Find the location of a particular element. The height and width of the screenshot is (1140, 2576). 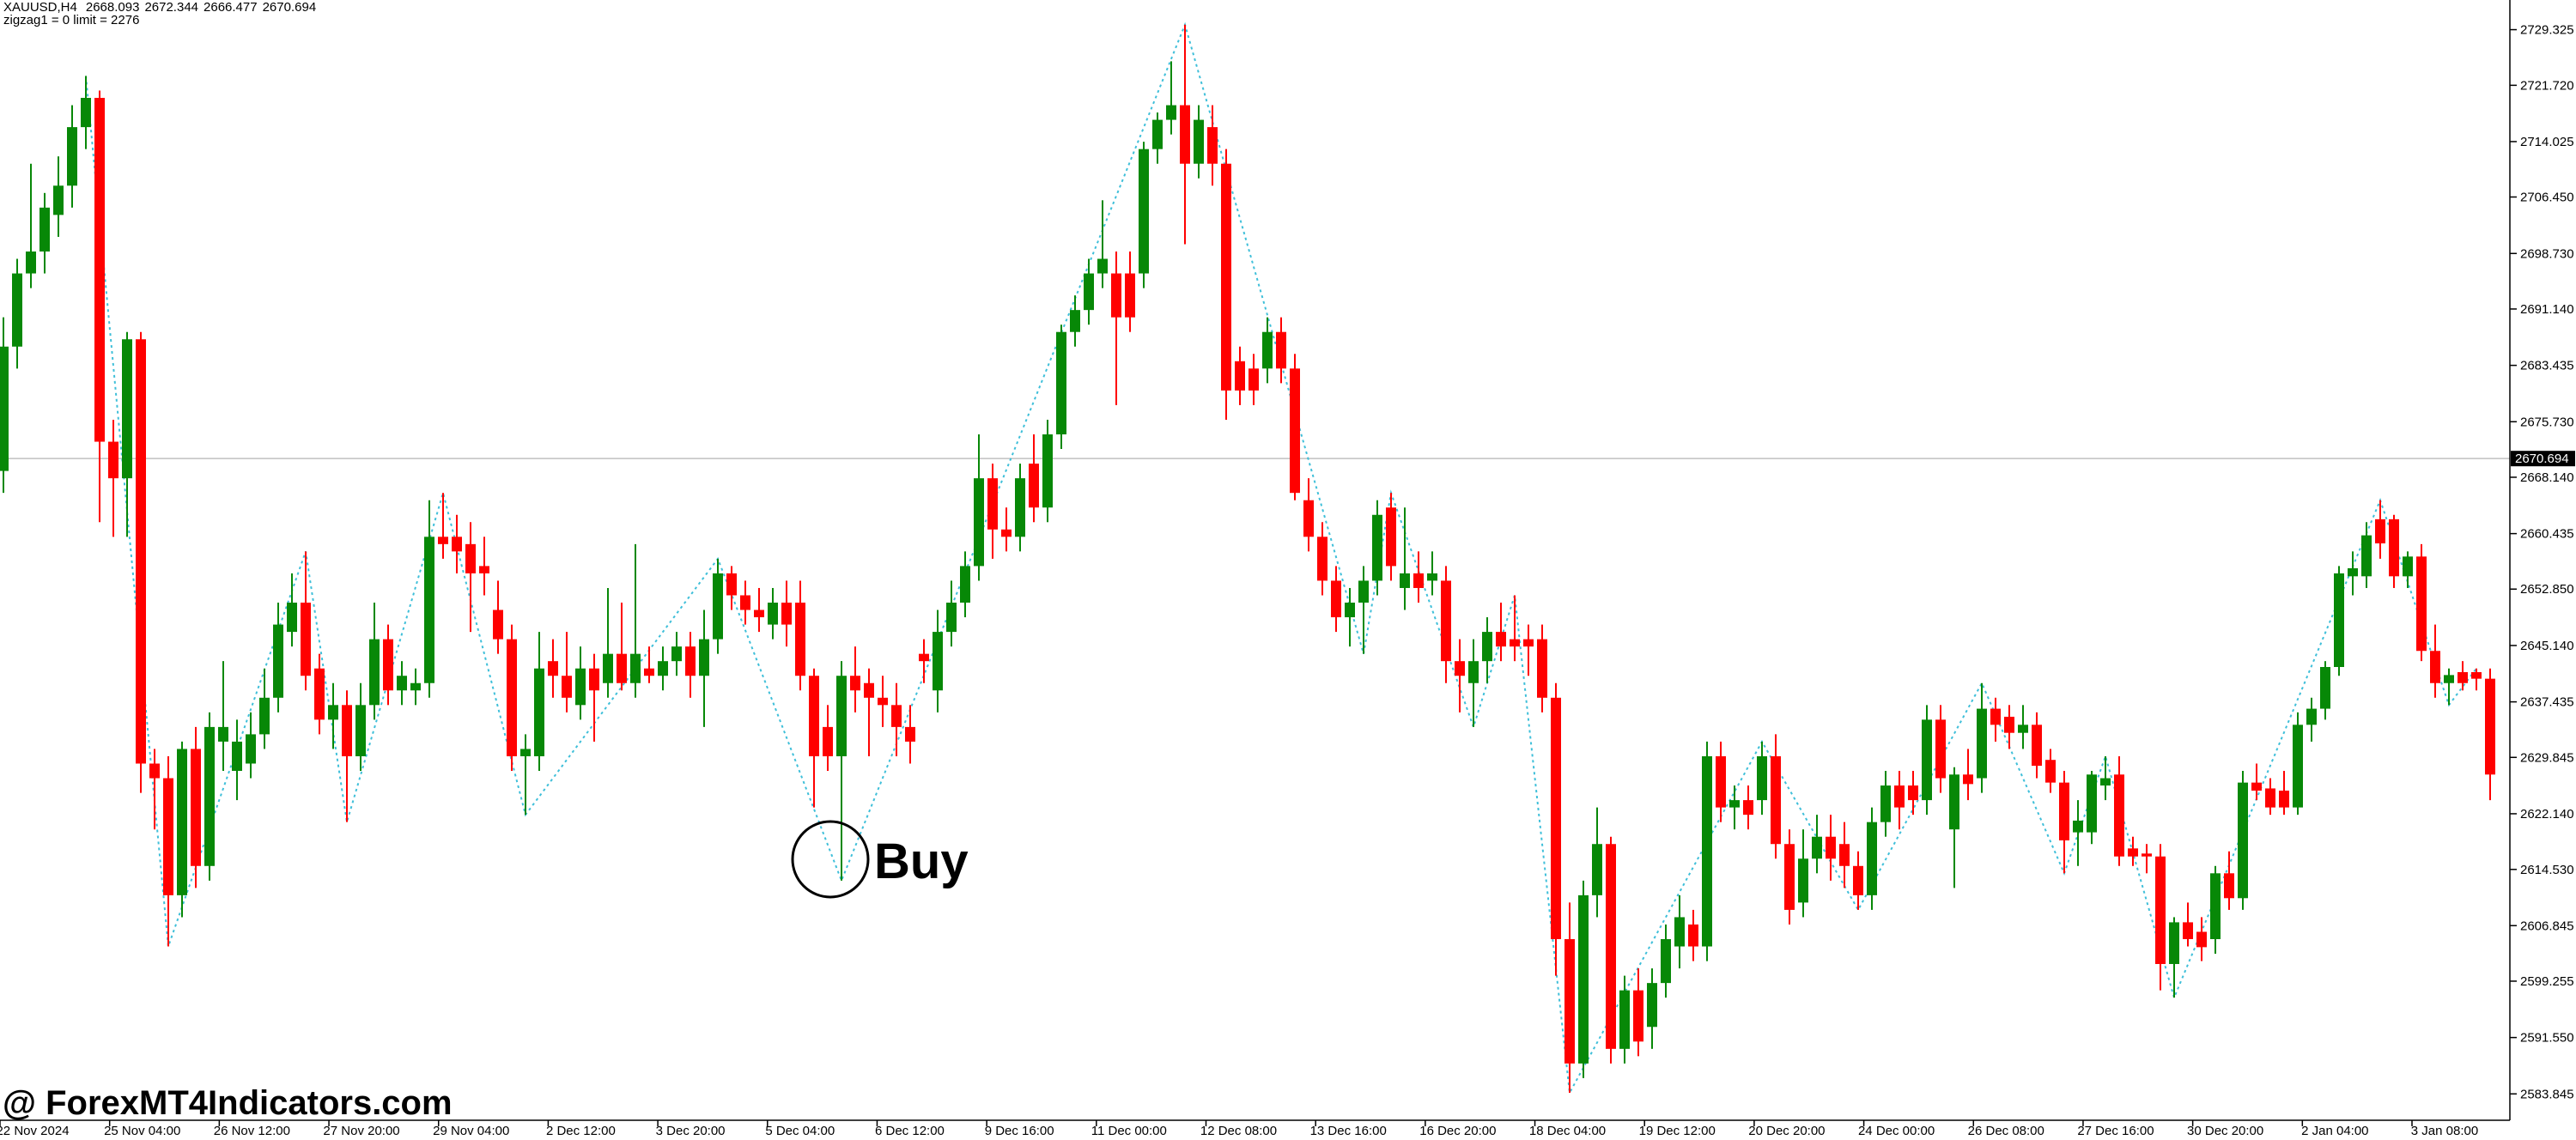

current-price-box is located at coordinates (2543, 459).